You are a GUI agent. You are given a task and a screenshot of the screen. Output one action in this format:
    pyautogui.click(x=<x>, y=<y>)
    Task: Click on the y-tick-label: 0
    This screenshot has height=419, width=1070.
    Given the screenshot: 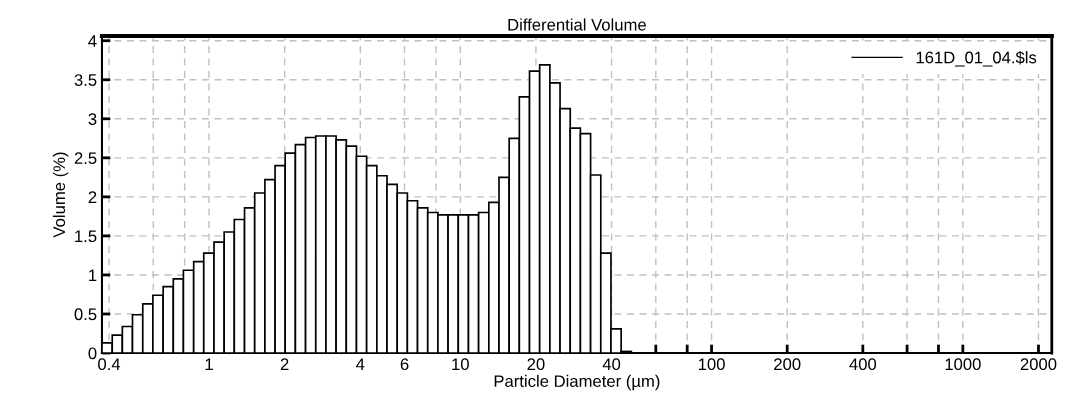 What is the action you would take?
    pyautogui.click(x=92, y=353)
    